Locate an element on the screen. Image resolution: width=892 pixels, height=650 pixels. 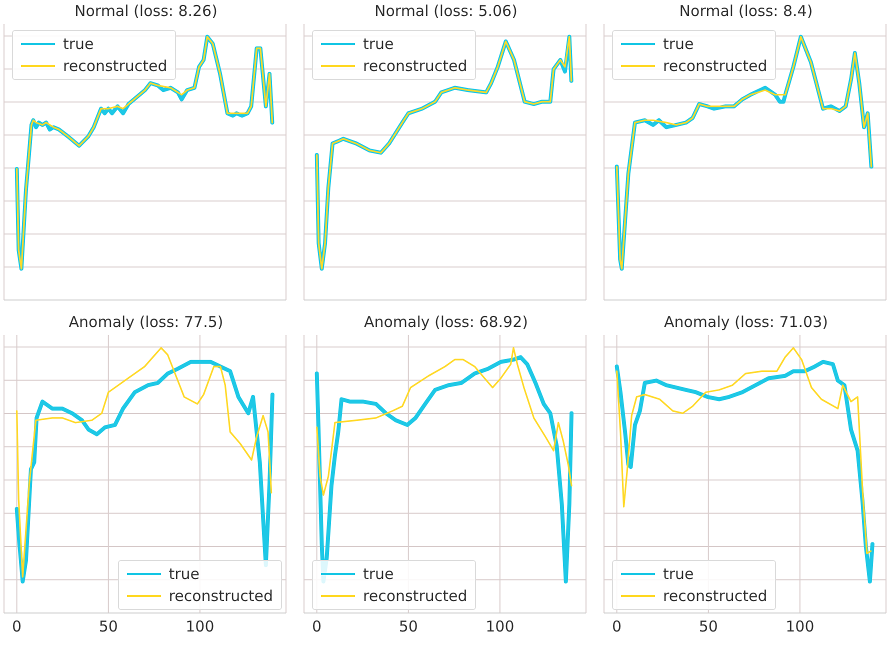
chart-title: Anomaly (loss: 71.03) is located at coordinates (745, 322).